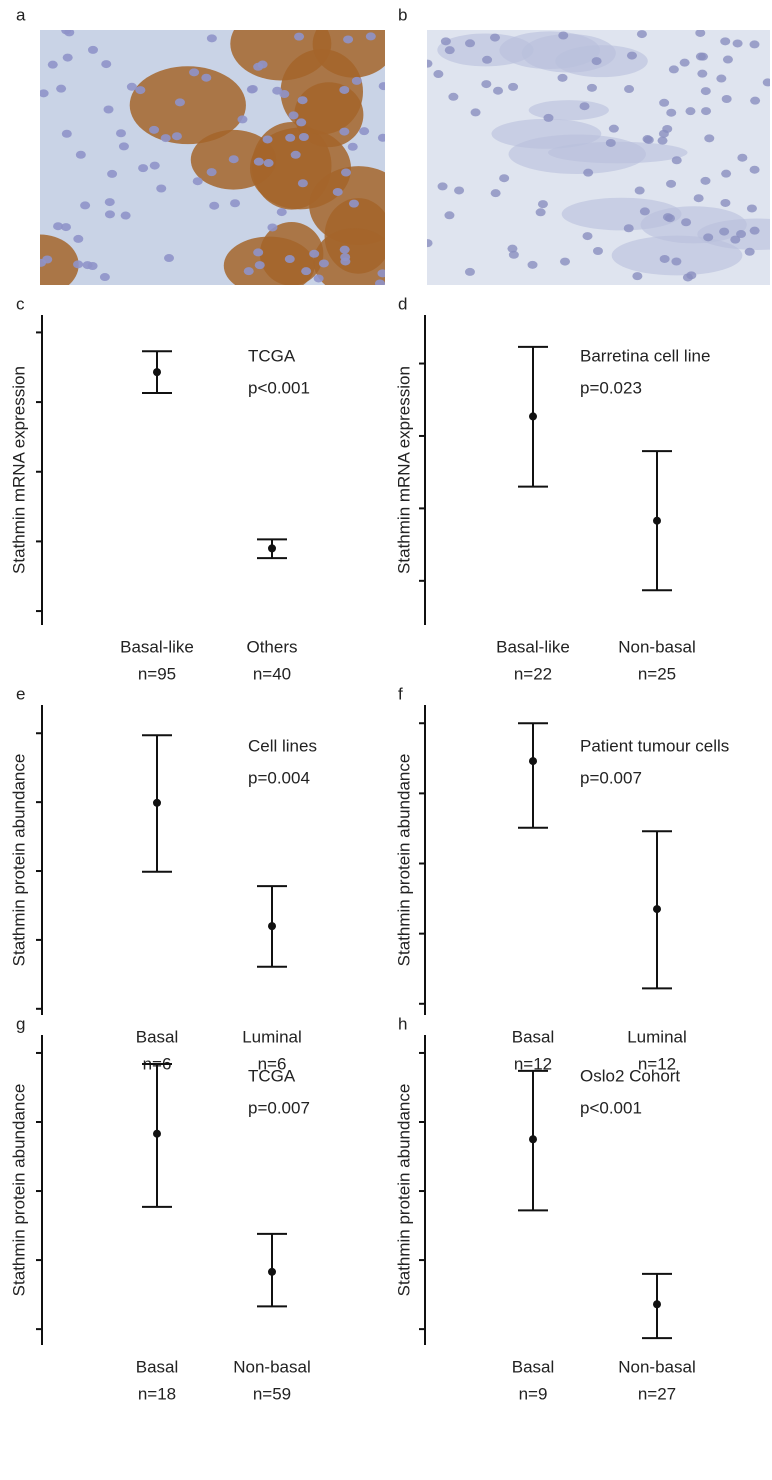 The image size is (772, 1480). Describe the element at coordinates (533, 1036) in the screenshot. I see `x-tick-label: Basal` at that location.